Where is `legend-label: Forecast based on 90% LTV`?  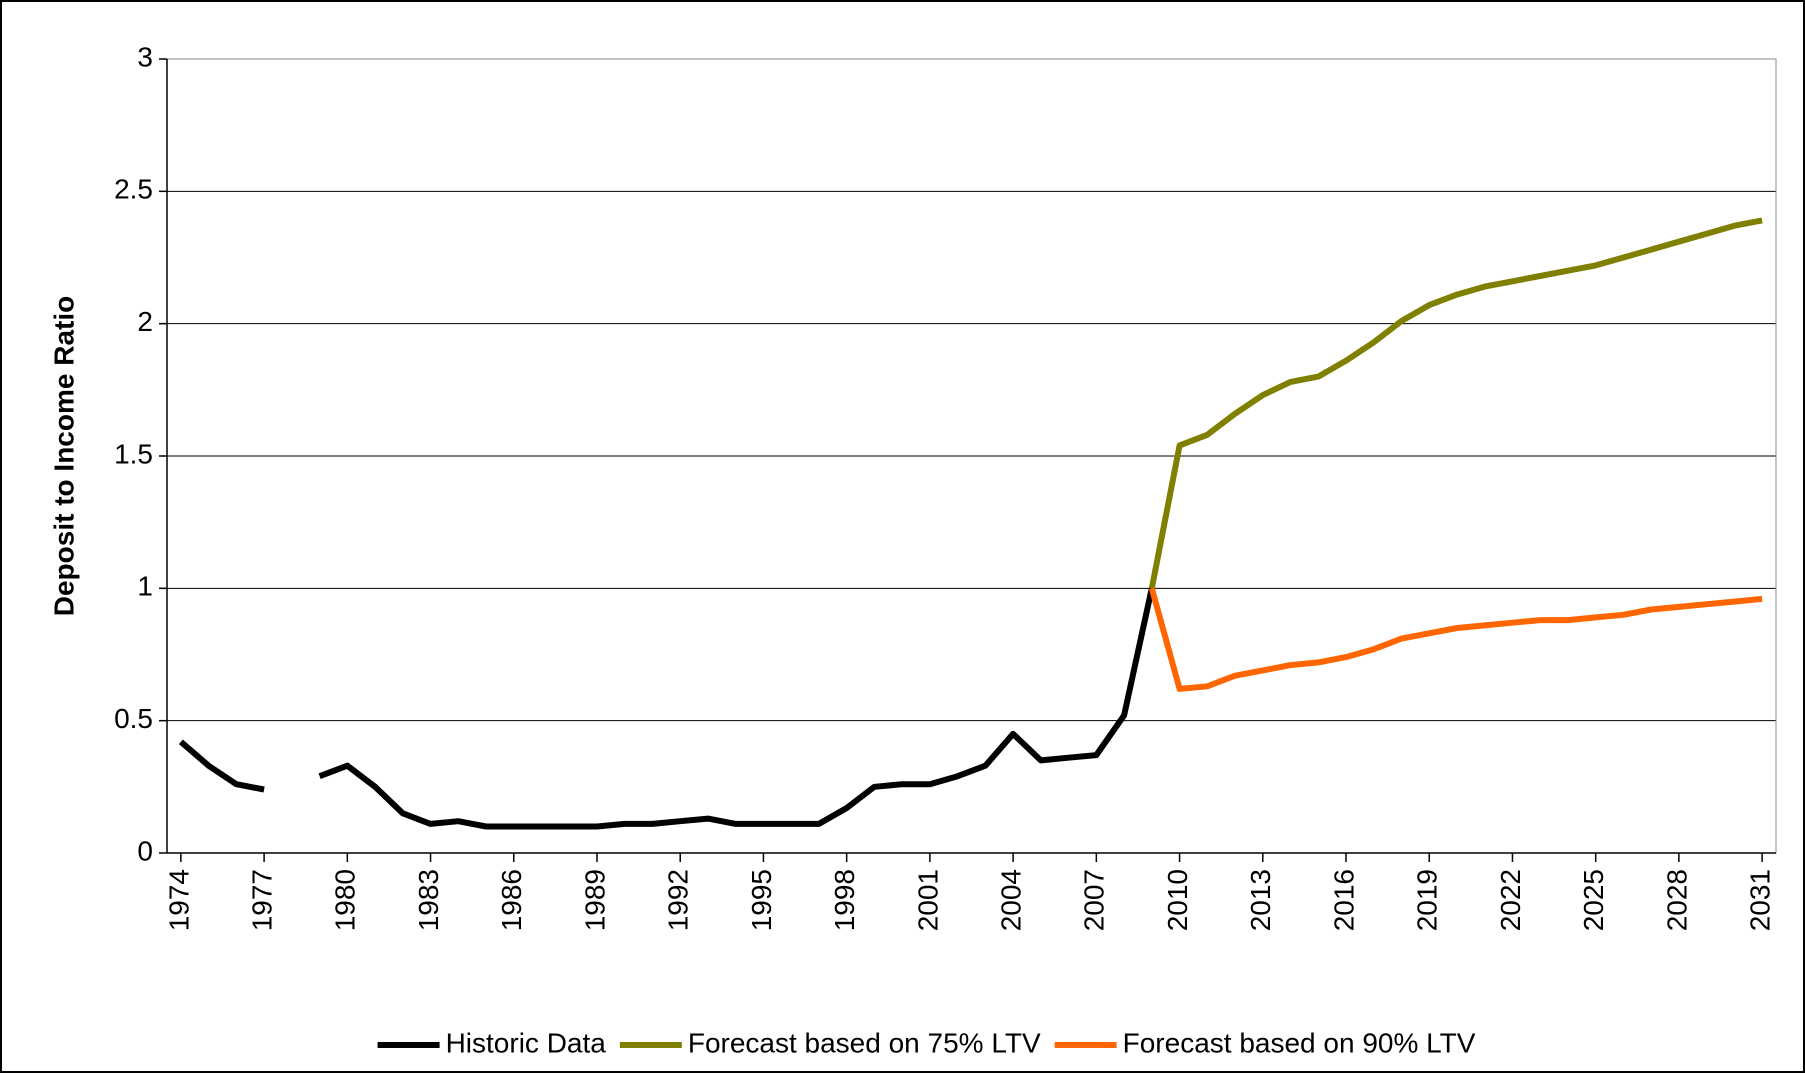
legend-label: Forecast based on 90% LTV is located at coordinates (1299, 1042).